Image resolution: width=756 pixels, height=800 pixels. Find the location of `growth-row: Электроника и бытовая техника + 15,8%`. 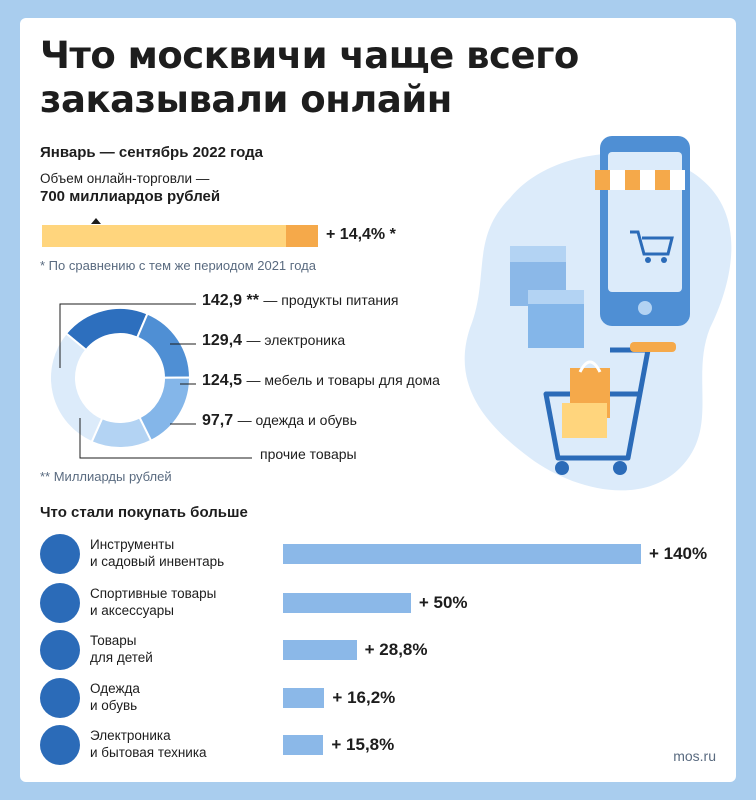

growth-row: Электроника и бытовая техника + 15,8% is located at coordinates (380, 745).